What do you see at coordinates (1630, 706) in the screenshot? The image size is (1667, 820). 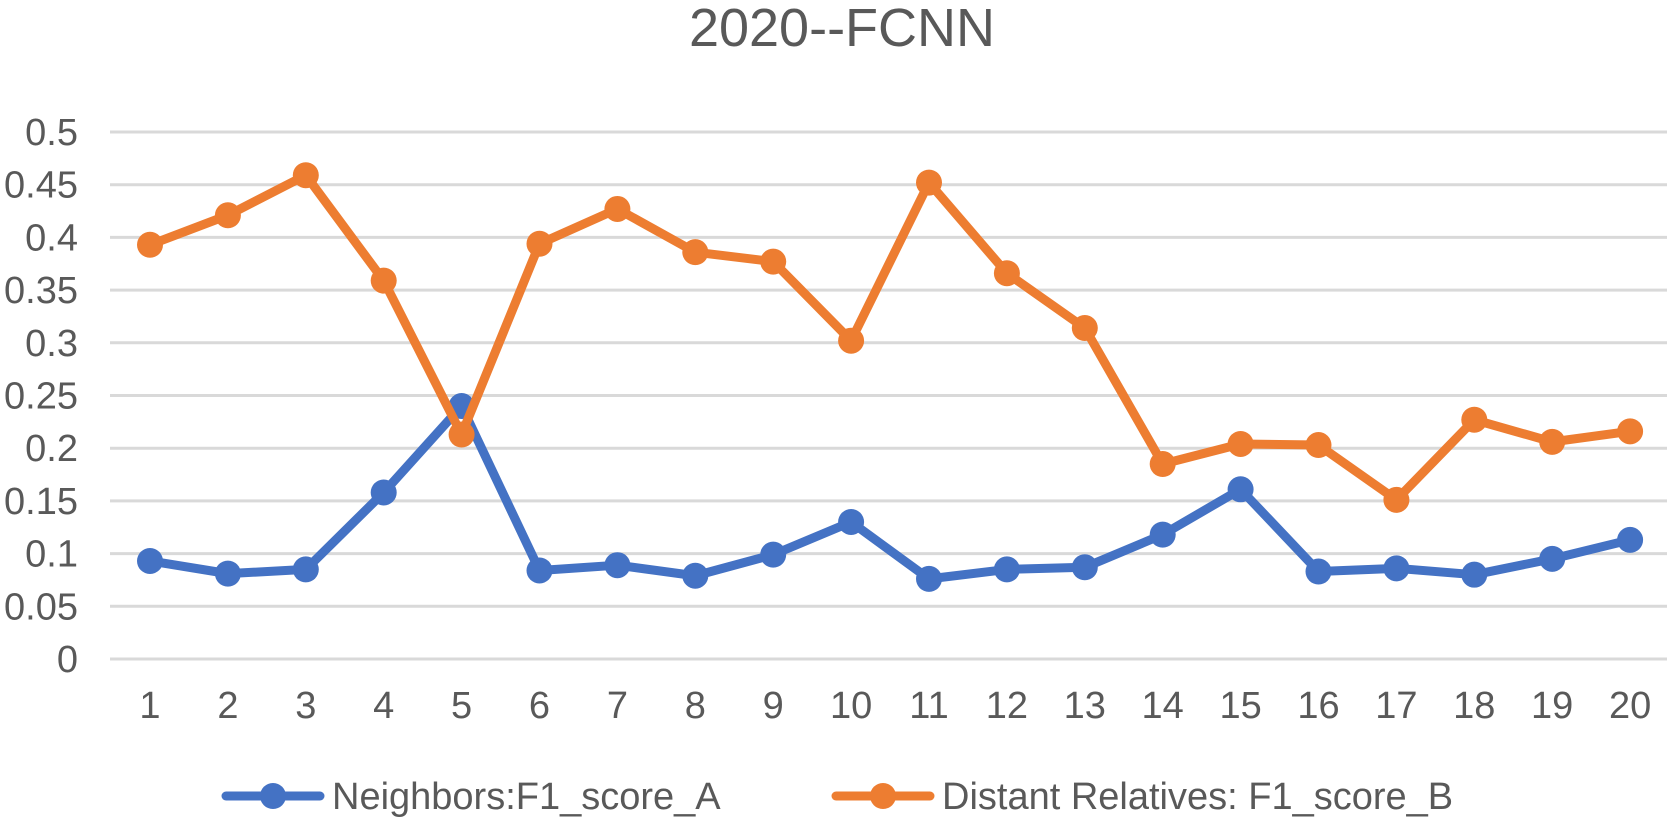 I see `x-tick-label: 20` at bounding box center [1630, 706].